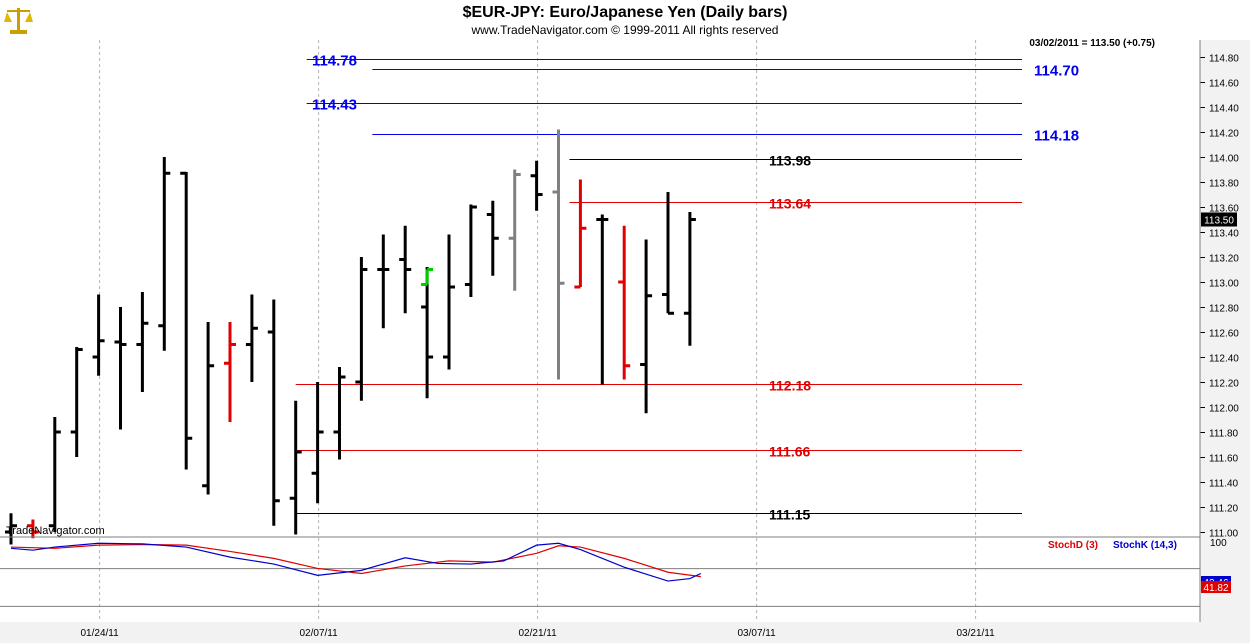  Describe the element at coordinates (789, 515) in the screenshot. I see `level-label-111.15: 111.15` at that location.